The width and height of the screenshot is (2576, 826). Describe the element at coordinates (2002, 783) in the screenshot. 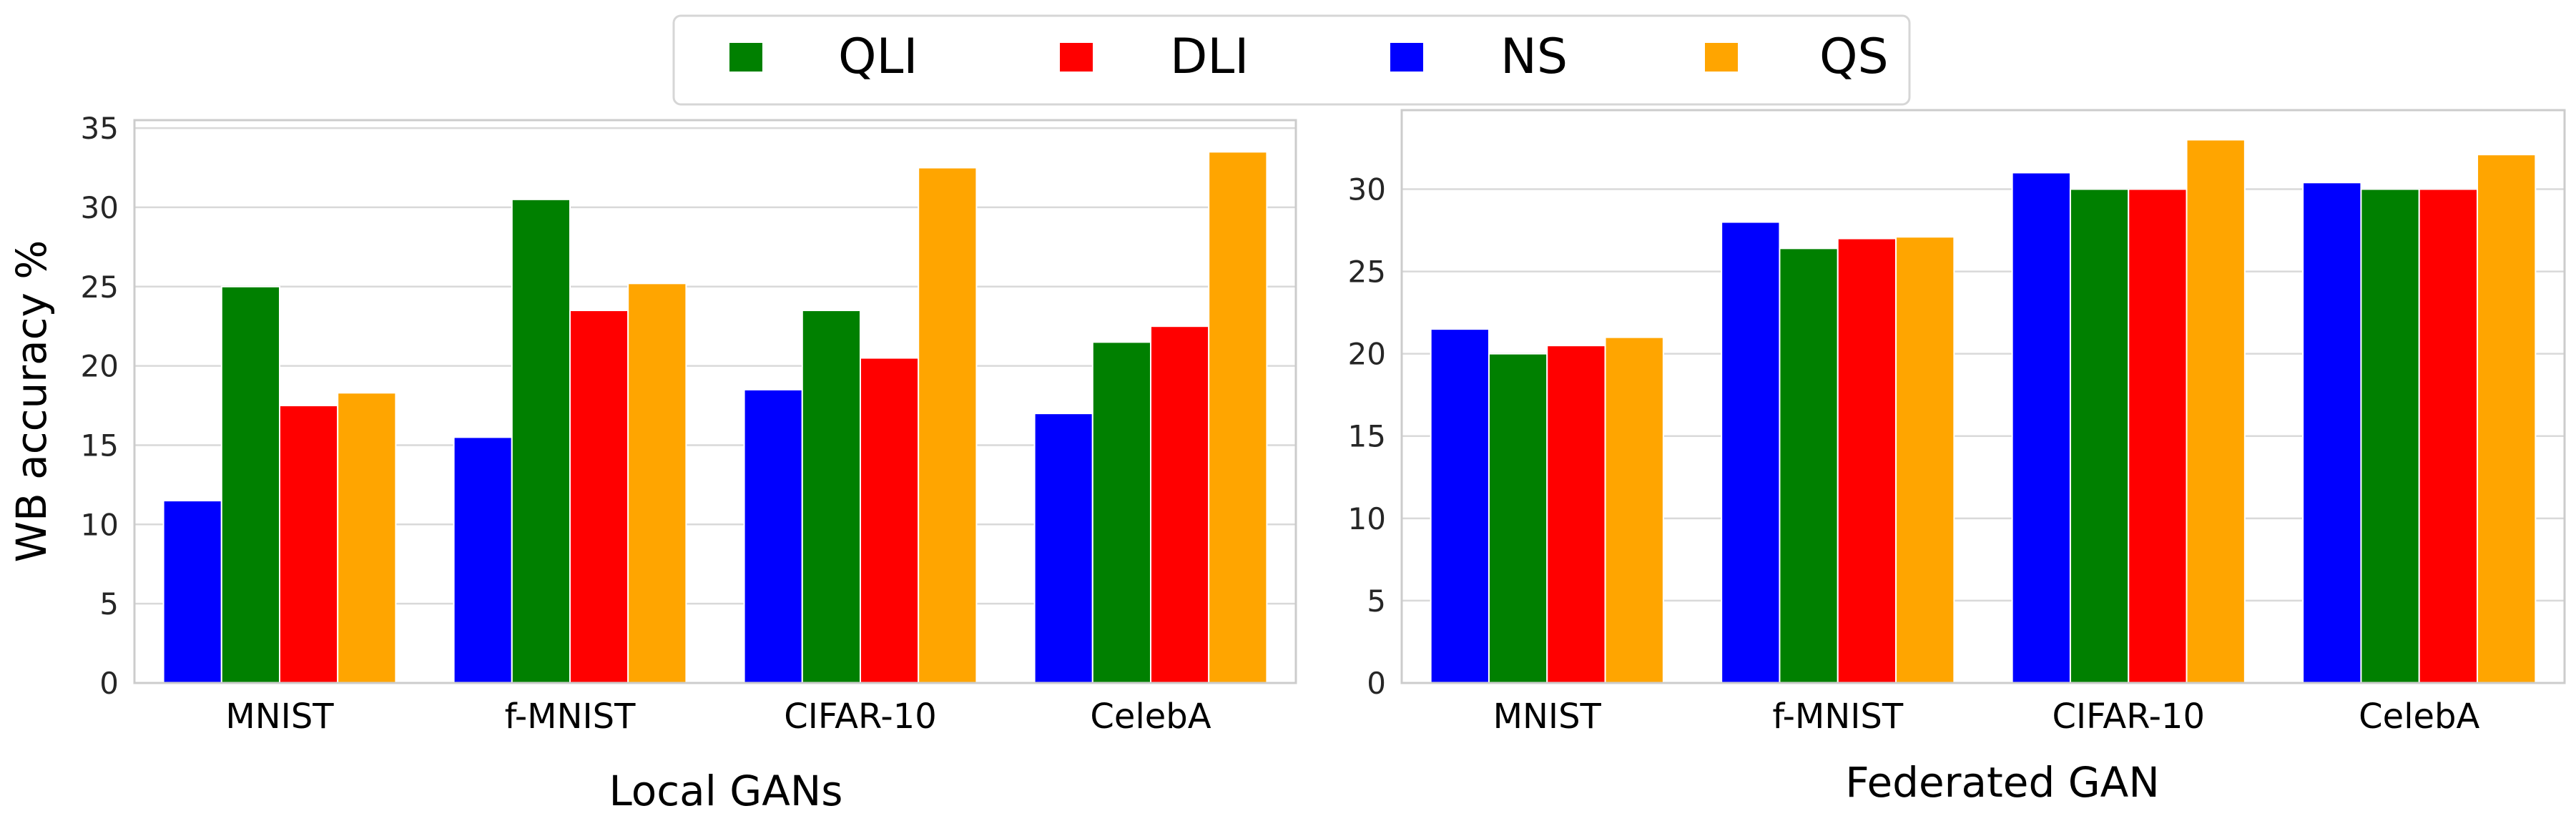

I see `x-axis-label: Federated GAN` at that location.